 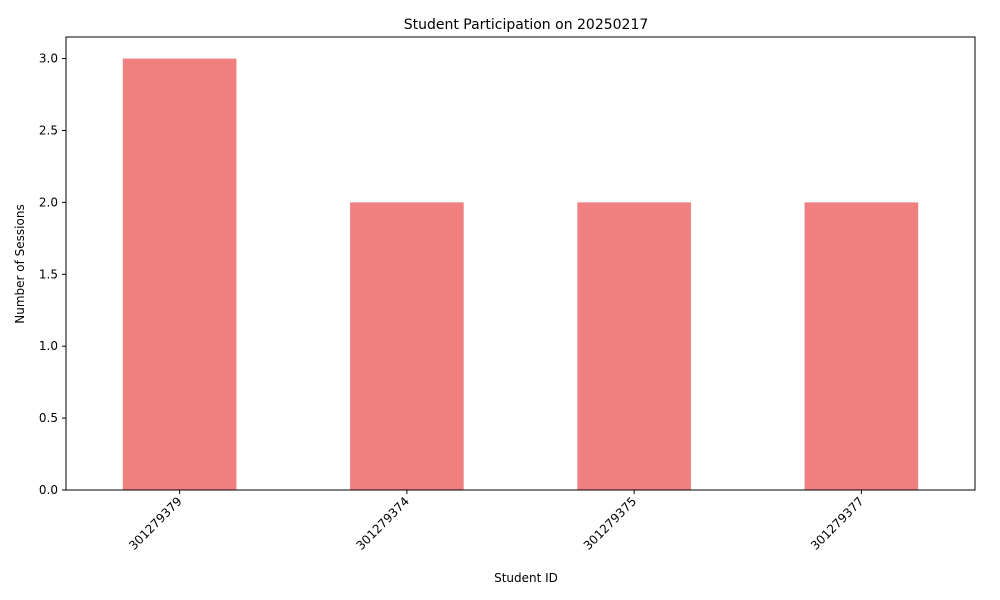 What do you see at coordinates (48, 346) in the screenshot?
I see `y-tick-label: 1.0` at bounding box center [48, 346].